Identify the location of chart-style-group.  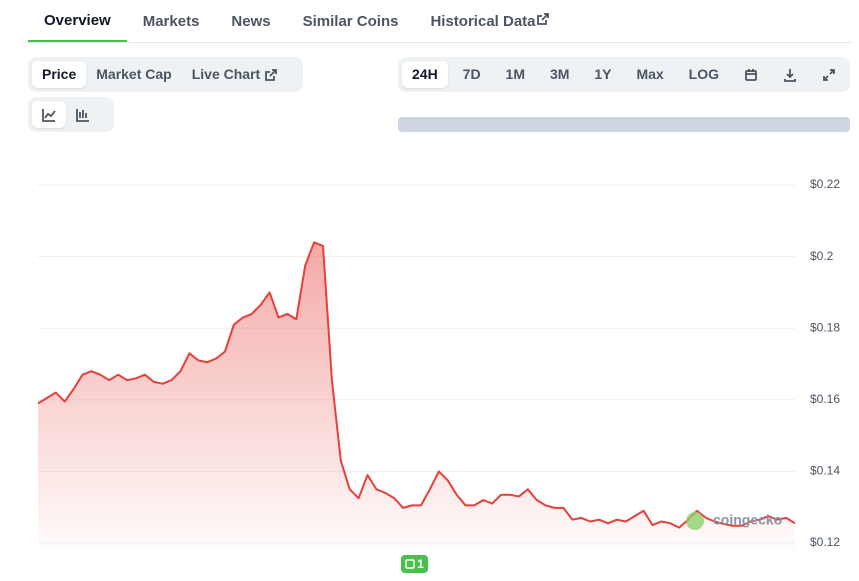
(71, 114).